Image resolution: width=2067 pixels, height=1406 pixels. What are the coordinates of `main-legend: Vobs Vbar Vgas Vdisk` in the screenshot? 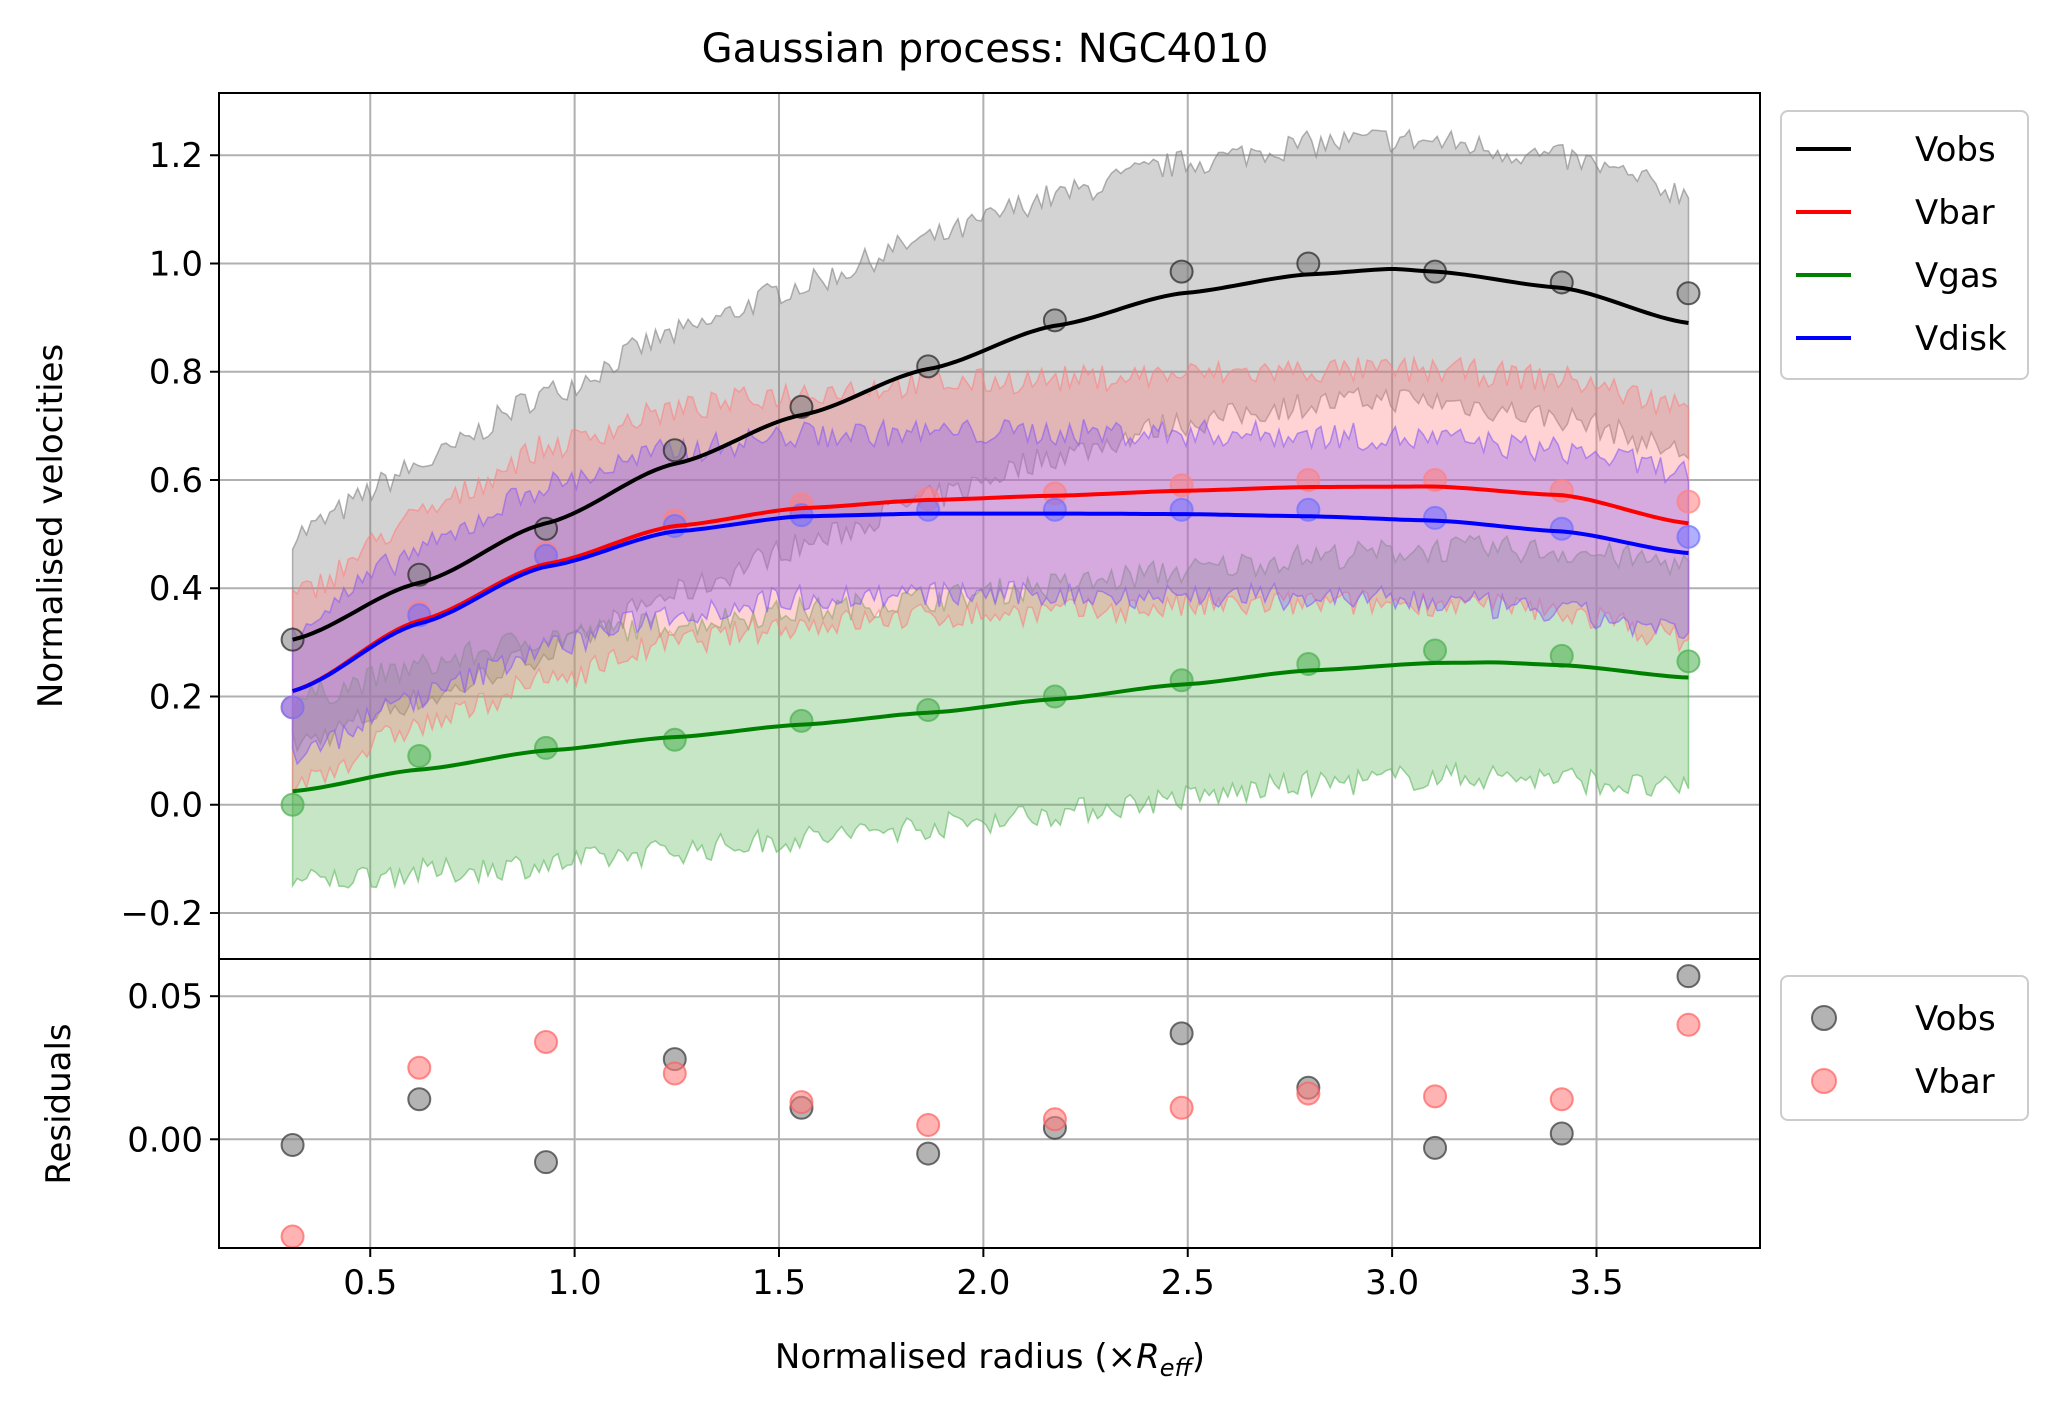 It's located at (1904, 245).